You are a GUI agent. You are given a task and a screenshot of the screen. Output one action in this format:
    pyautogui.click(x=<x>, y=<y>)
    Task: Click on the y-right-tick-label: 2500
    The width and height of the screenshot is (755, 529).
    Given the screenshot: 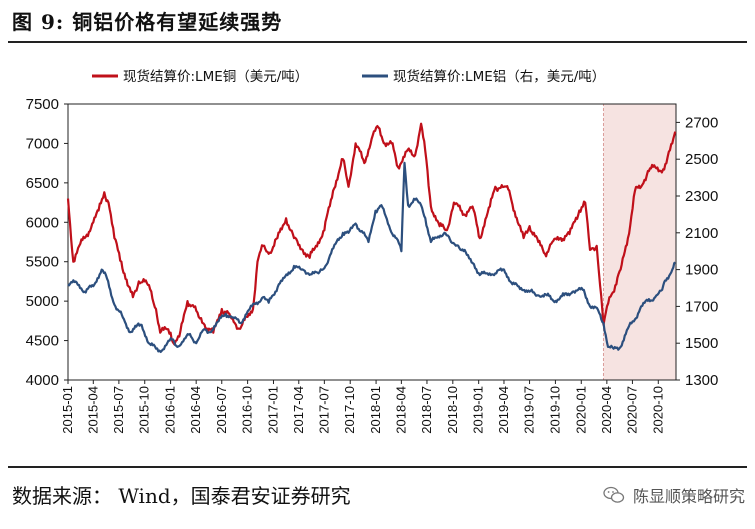 What is the action you would take?
    pyautogui.click(x=701, y=159)
    